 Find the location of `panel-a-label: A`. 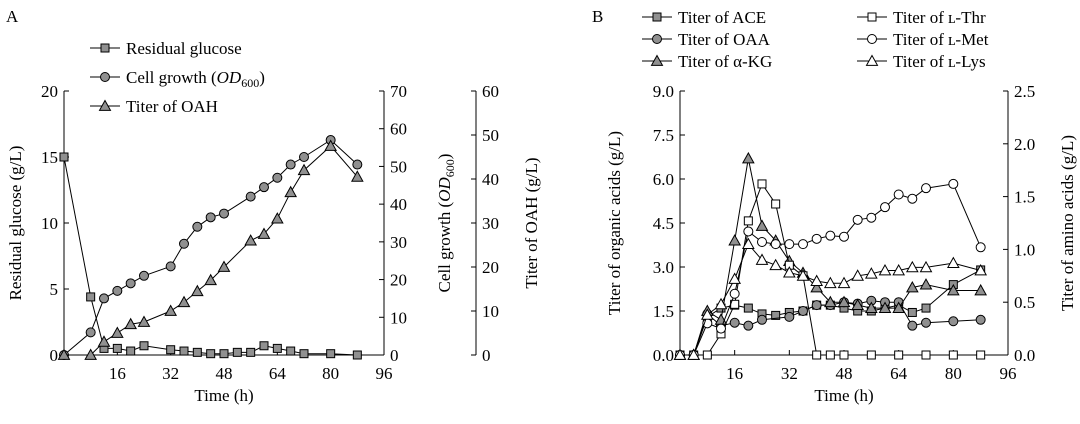

panel-a-label: A is located at coordinates (12, 16).